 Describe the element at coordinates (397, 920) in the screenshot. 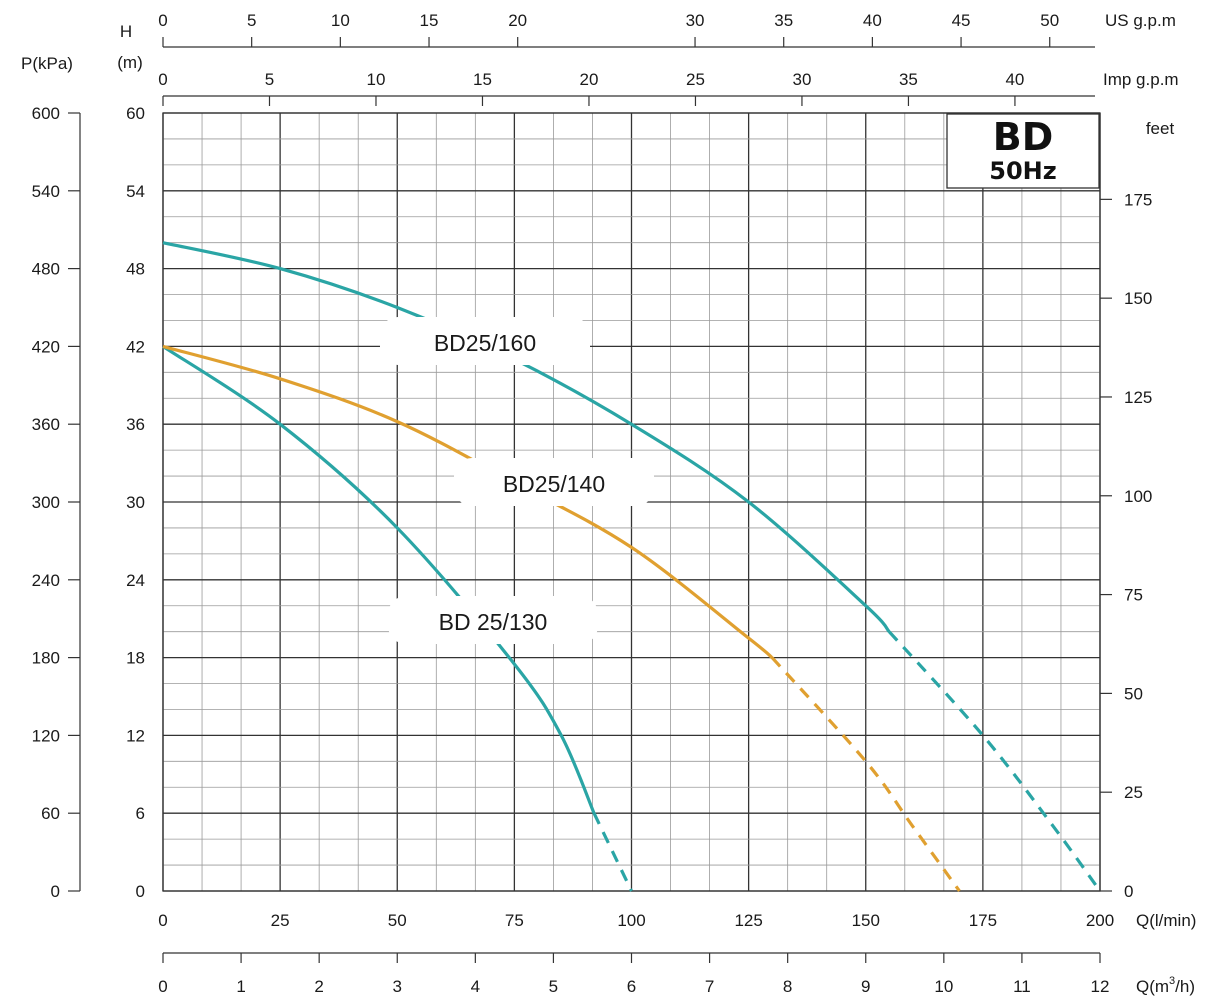

I see `x-lmin-tick: 50` at that location.